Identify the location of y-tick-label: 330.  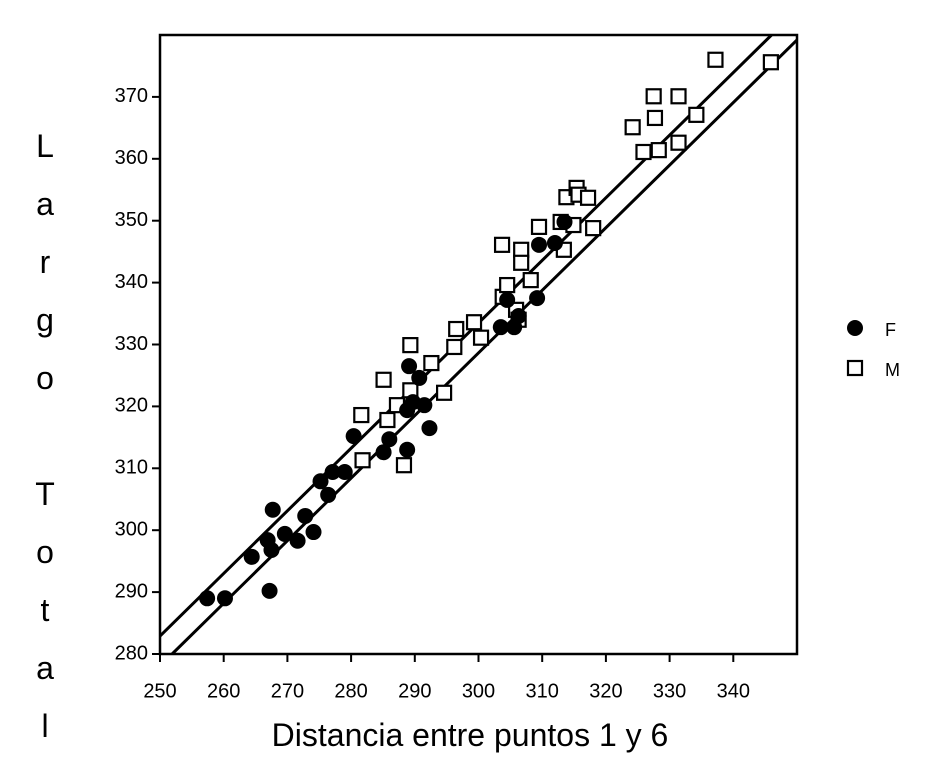
(131, 344).